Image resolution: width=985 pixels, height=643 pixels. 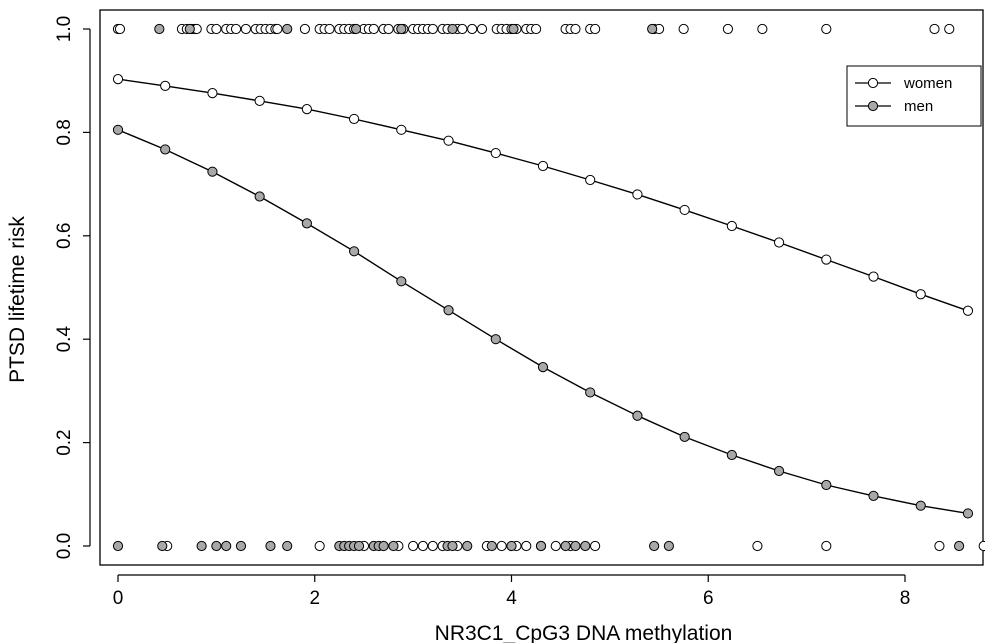 I want to click on y-tick-label: 0.8, so click(x=64, y=132).